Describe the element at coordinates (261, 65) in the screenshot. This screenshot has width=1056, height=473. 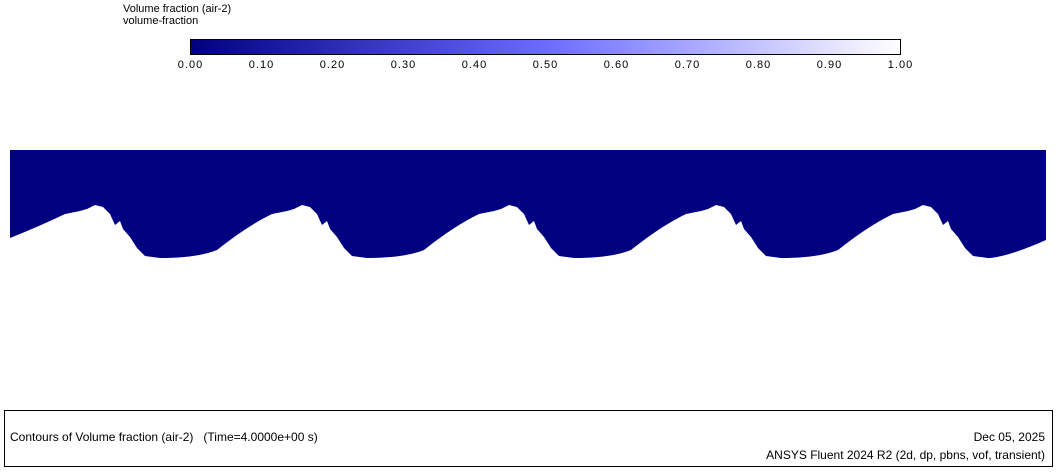
I see `colorbar-tick-label: 0.10` at that location.